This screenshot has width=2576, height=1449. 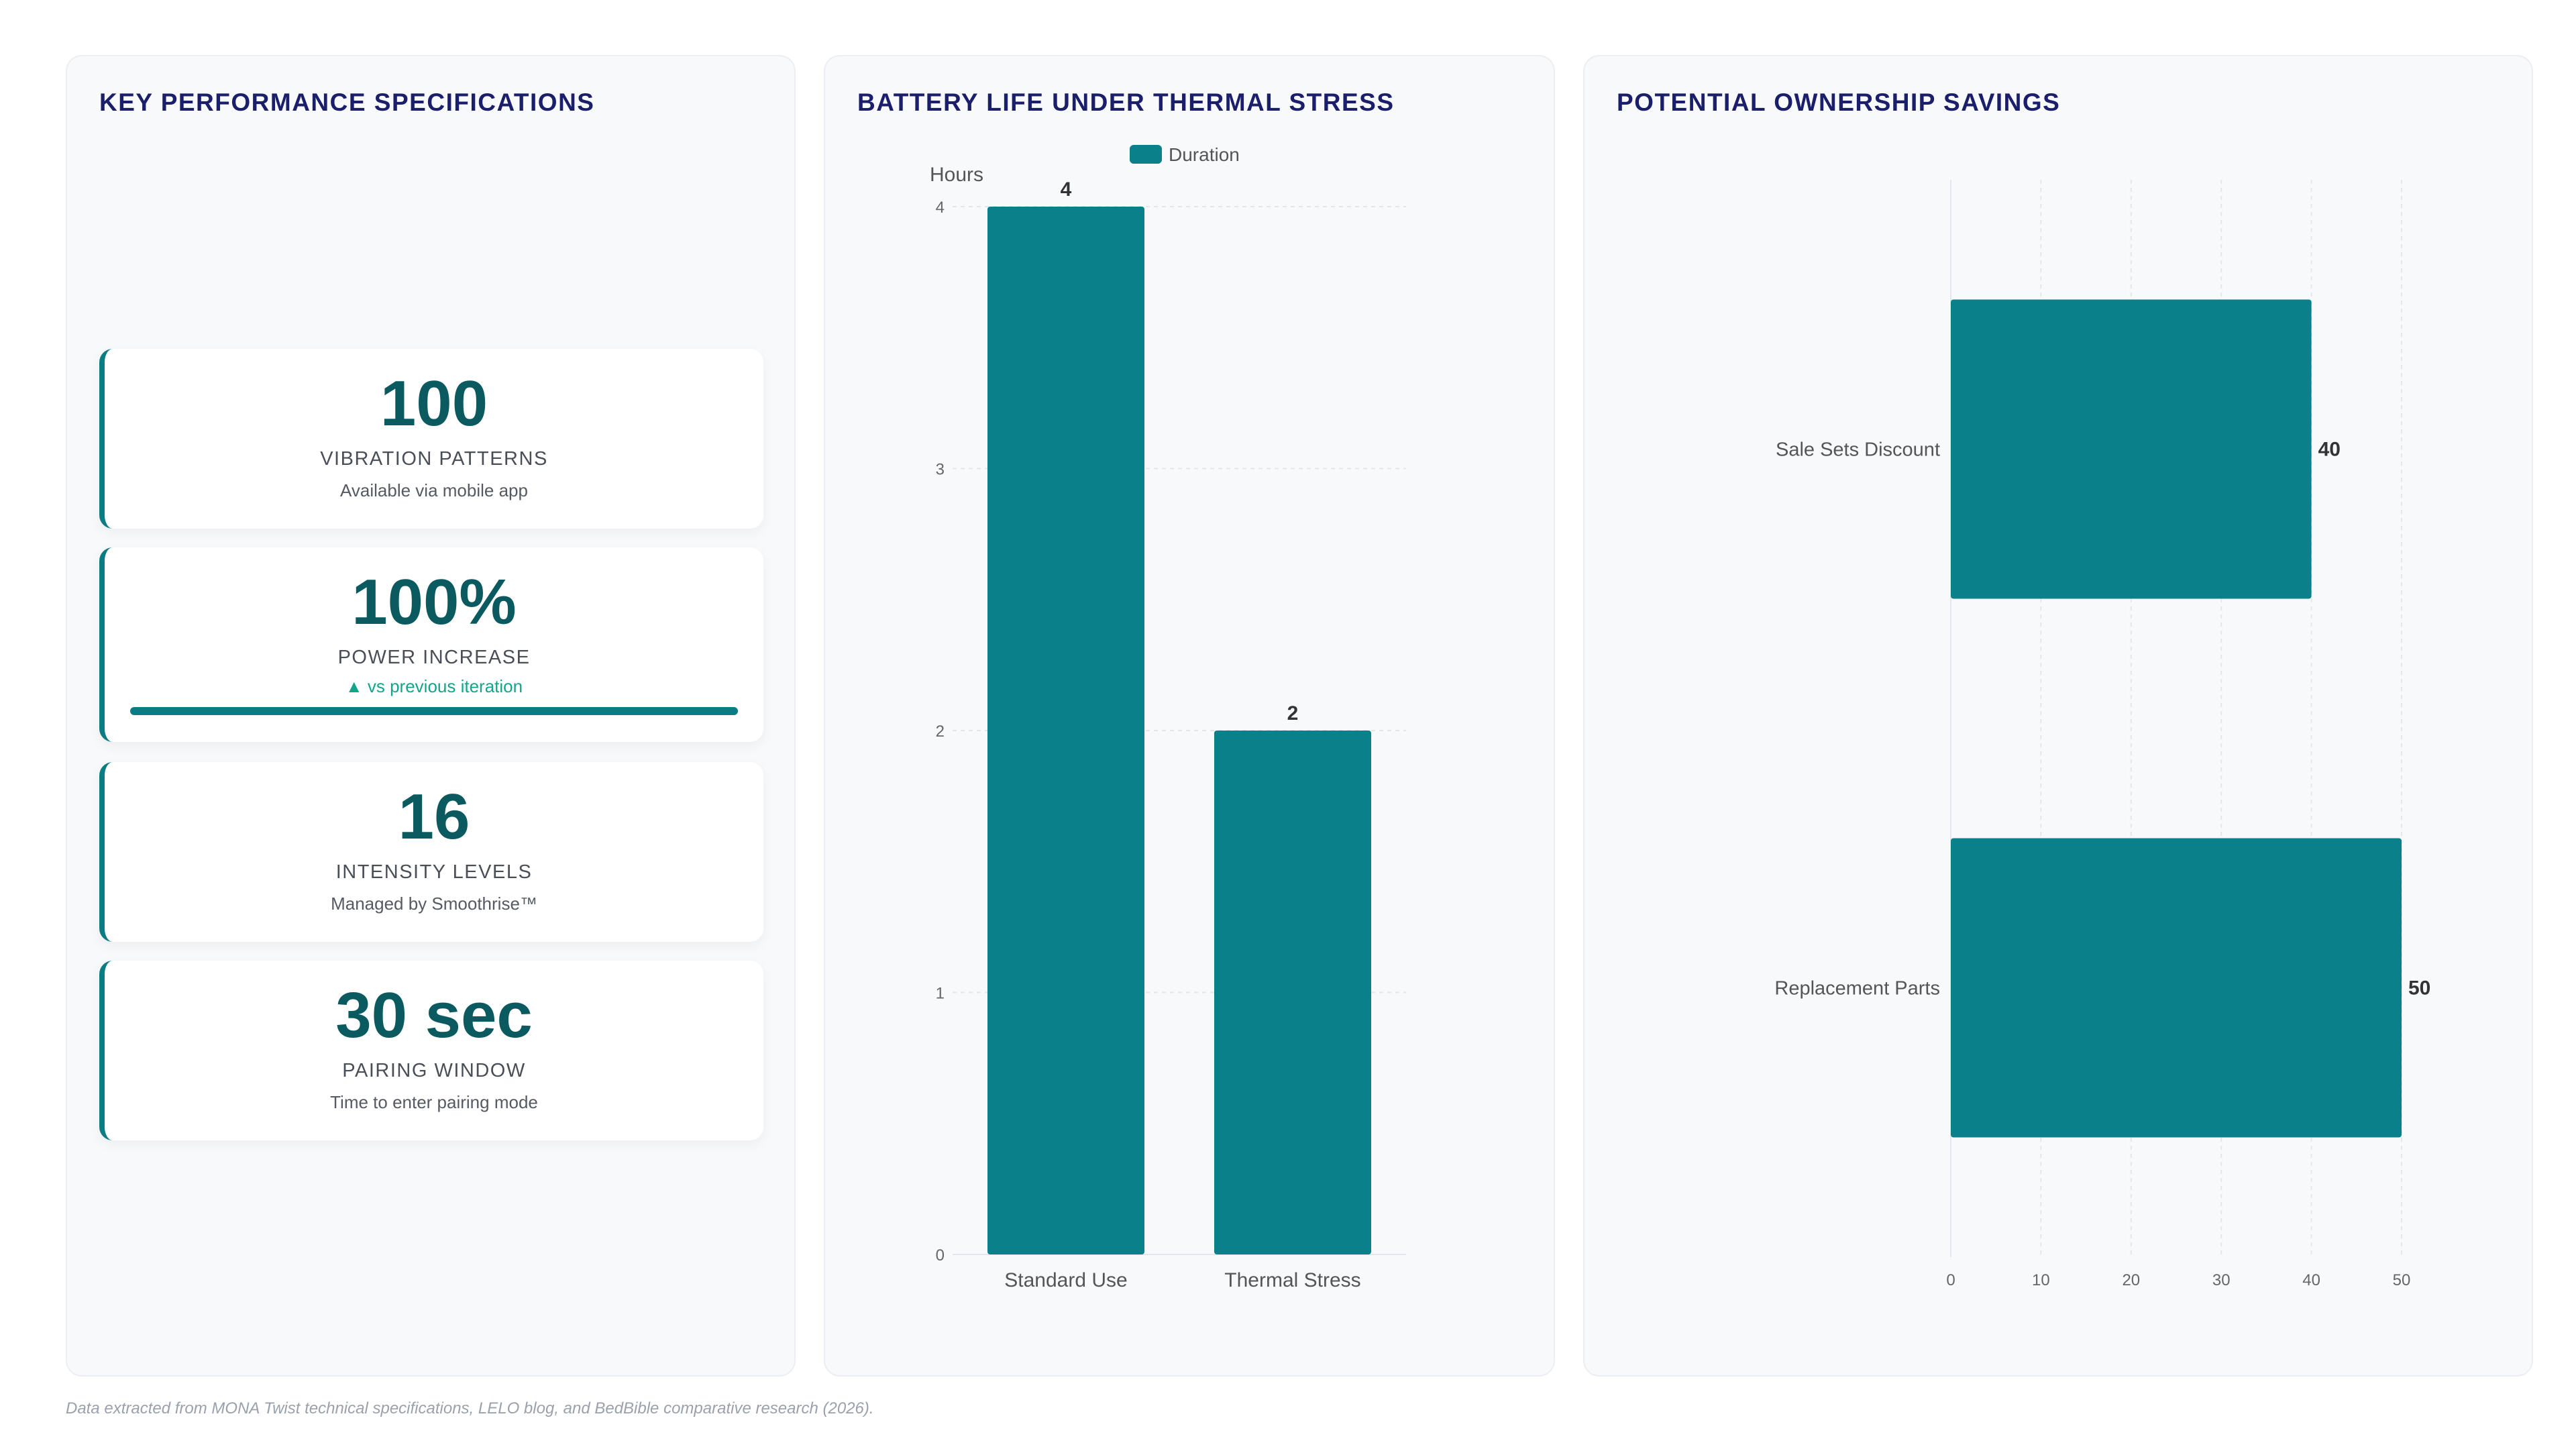 I want to click on kpi-label: POWER INCREASE, so click(x=434, y=657).